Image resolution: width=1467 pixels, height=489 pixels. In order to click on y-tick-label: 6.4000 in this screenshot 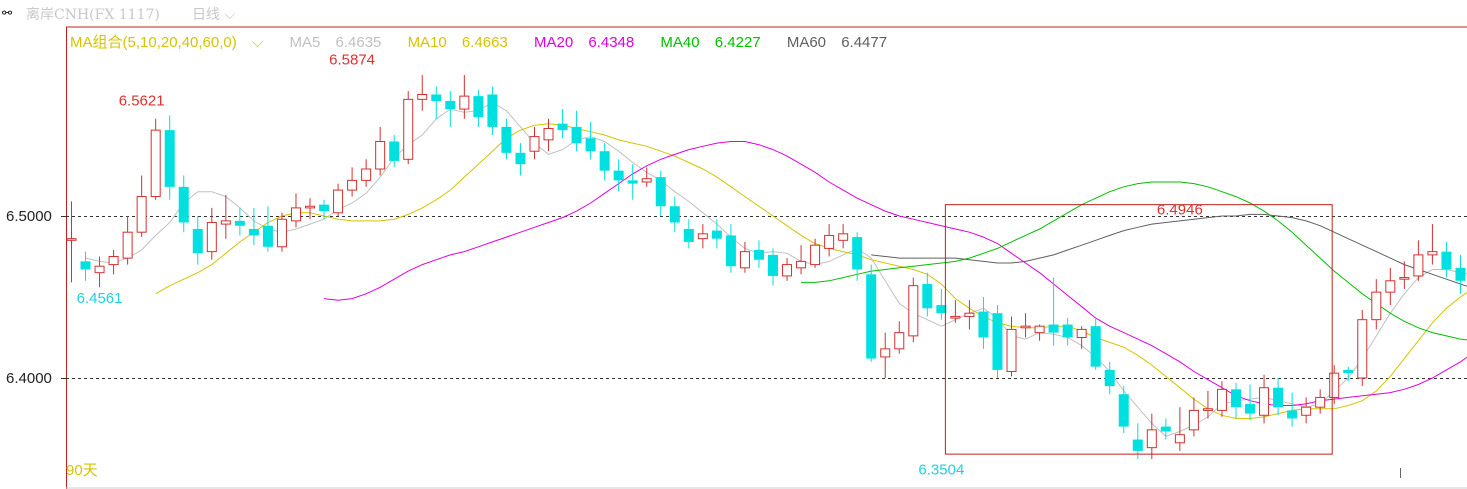, I will do `click(29, 378)`.